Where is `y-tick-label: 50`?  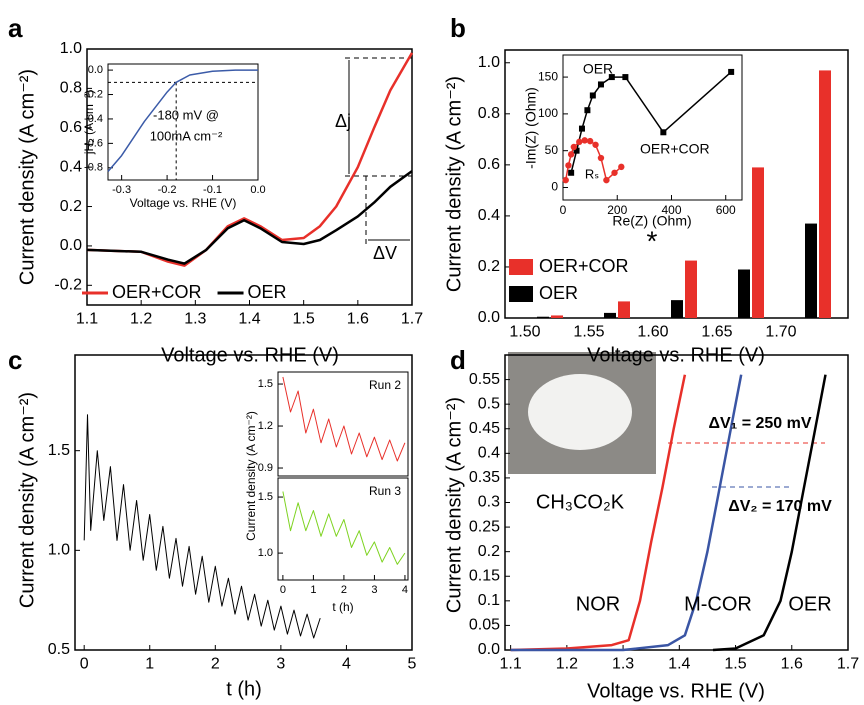
y-tick-label: 50 is located at coordinates (552, 150).